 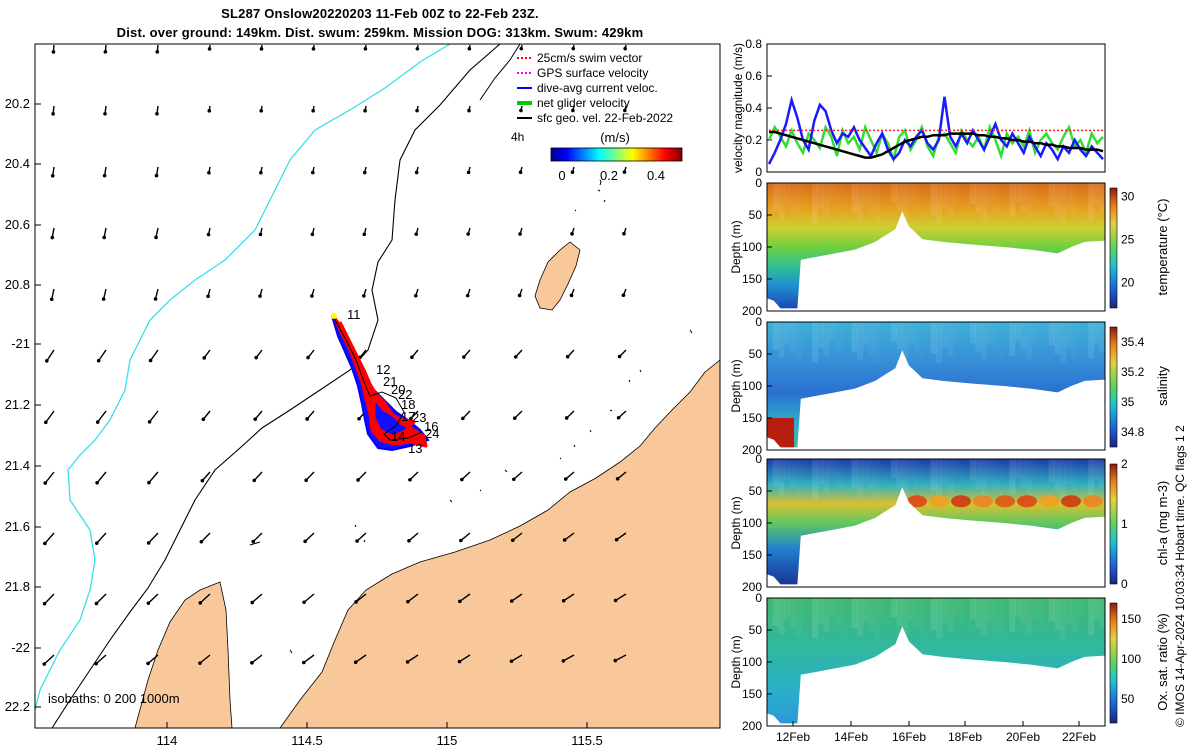 I want to click on seafloor-mask, so click(x=936, y=400).